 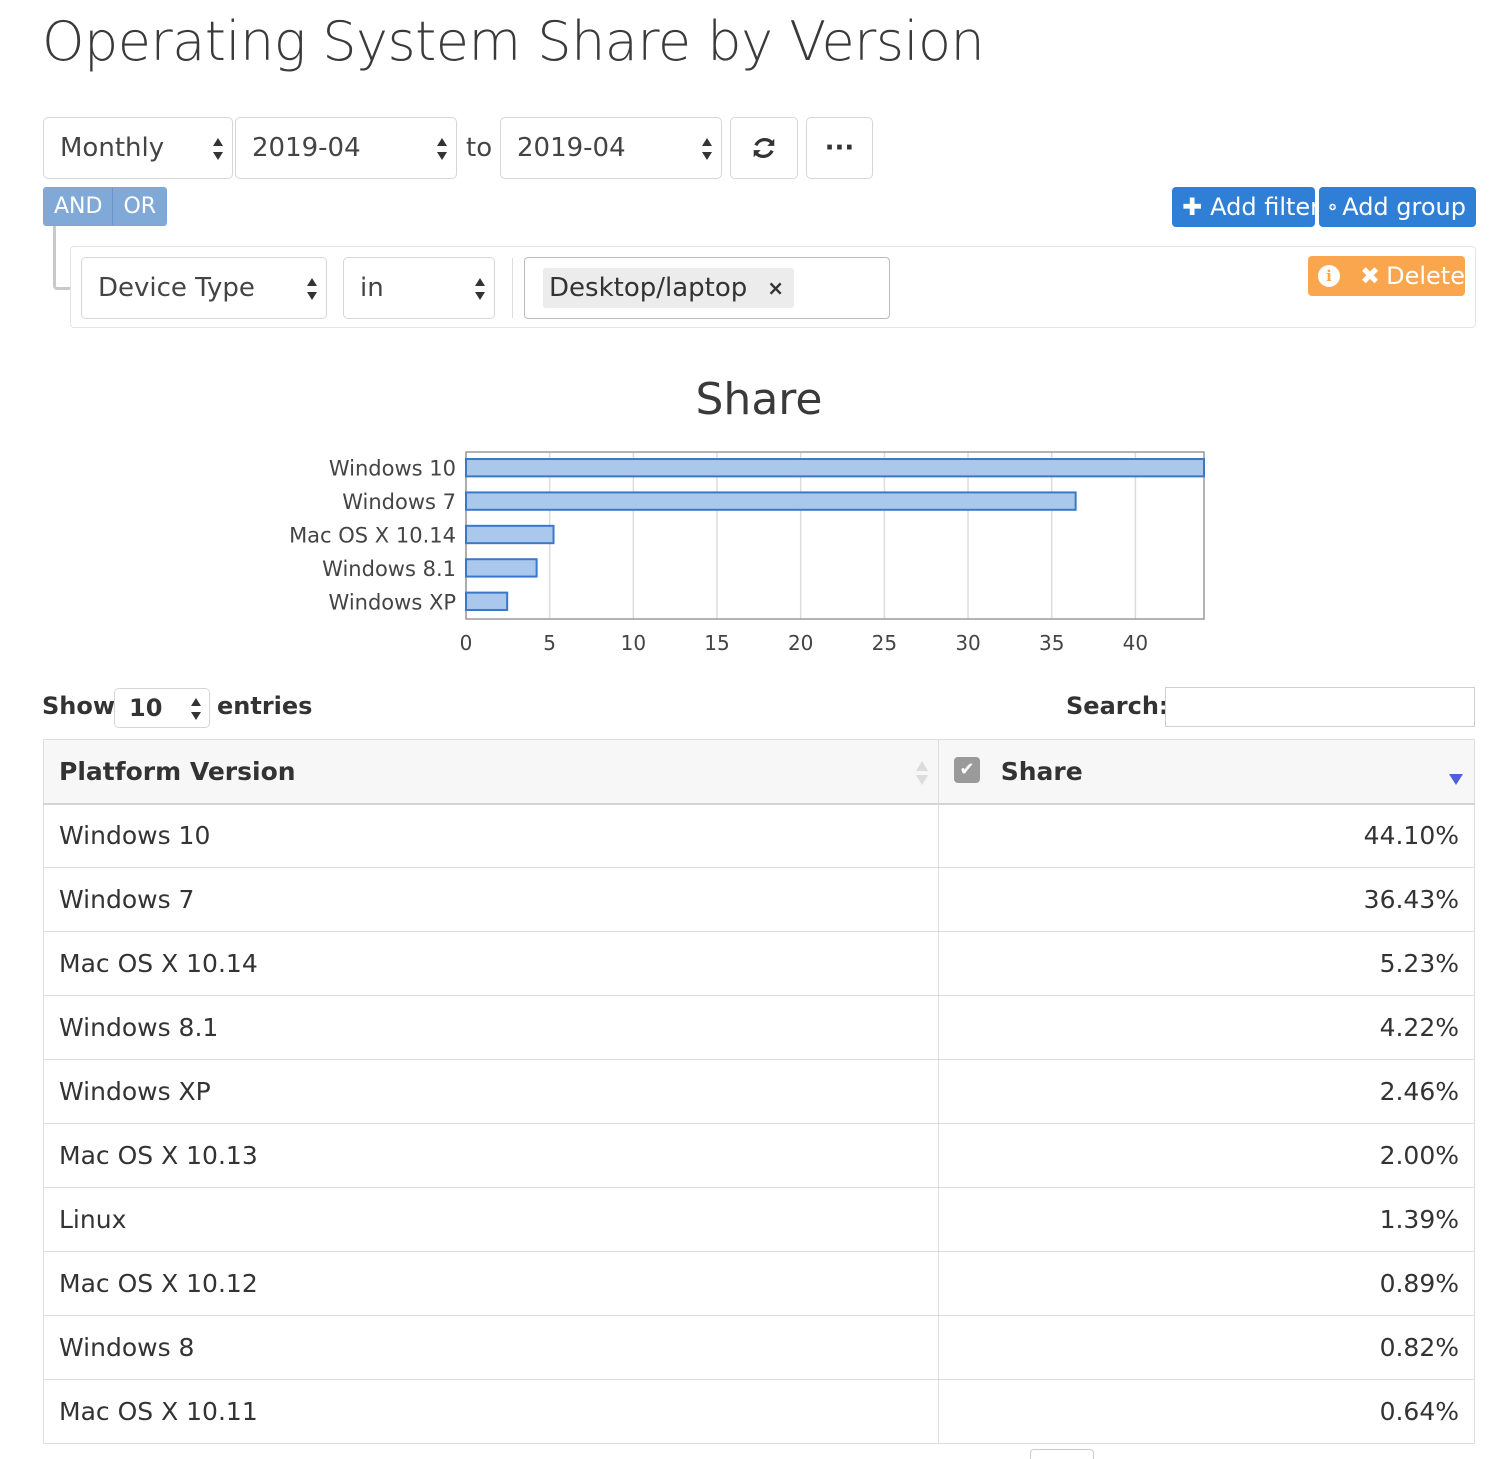 I want to click on cell-share: 4.22%, so click(x=1206, y=1027).